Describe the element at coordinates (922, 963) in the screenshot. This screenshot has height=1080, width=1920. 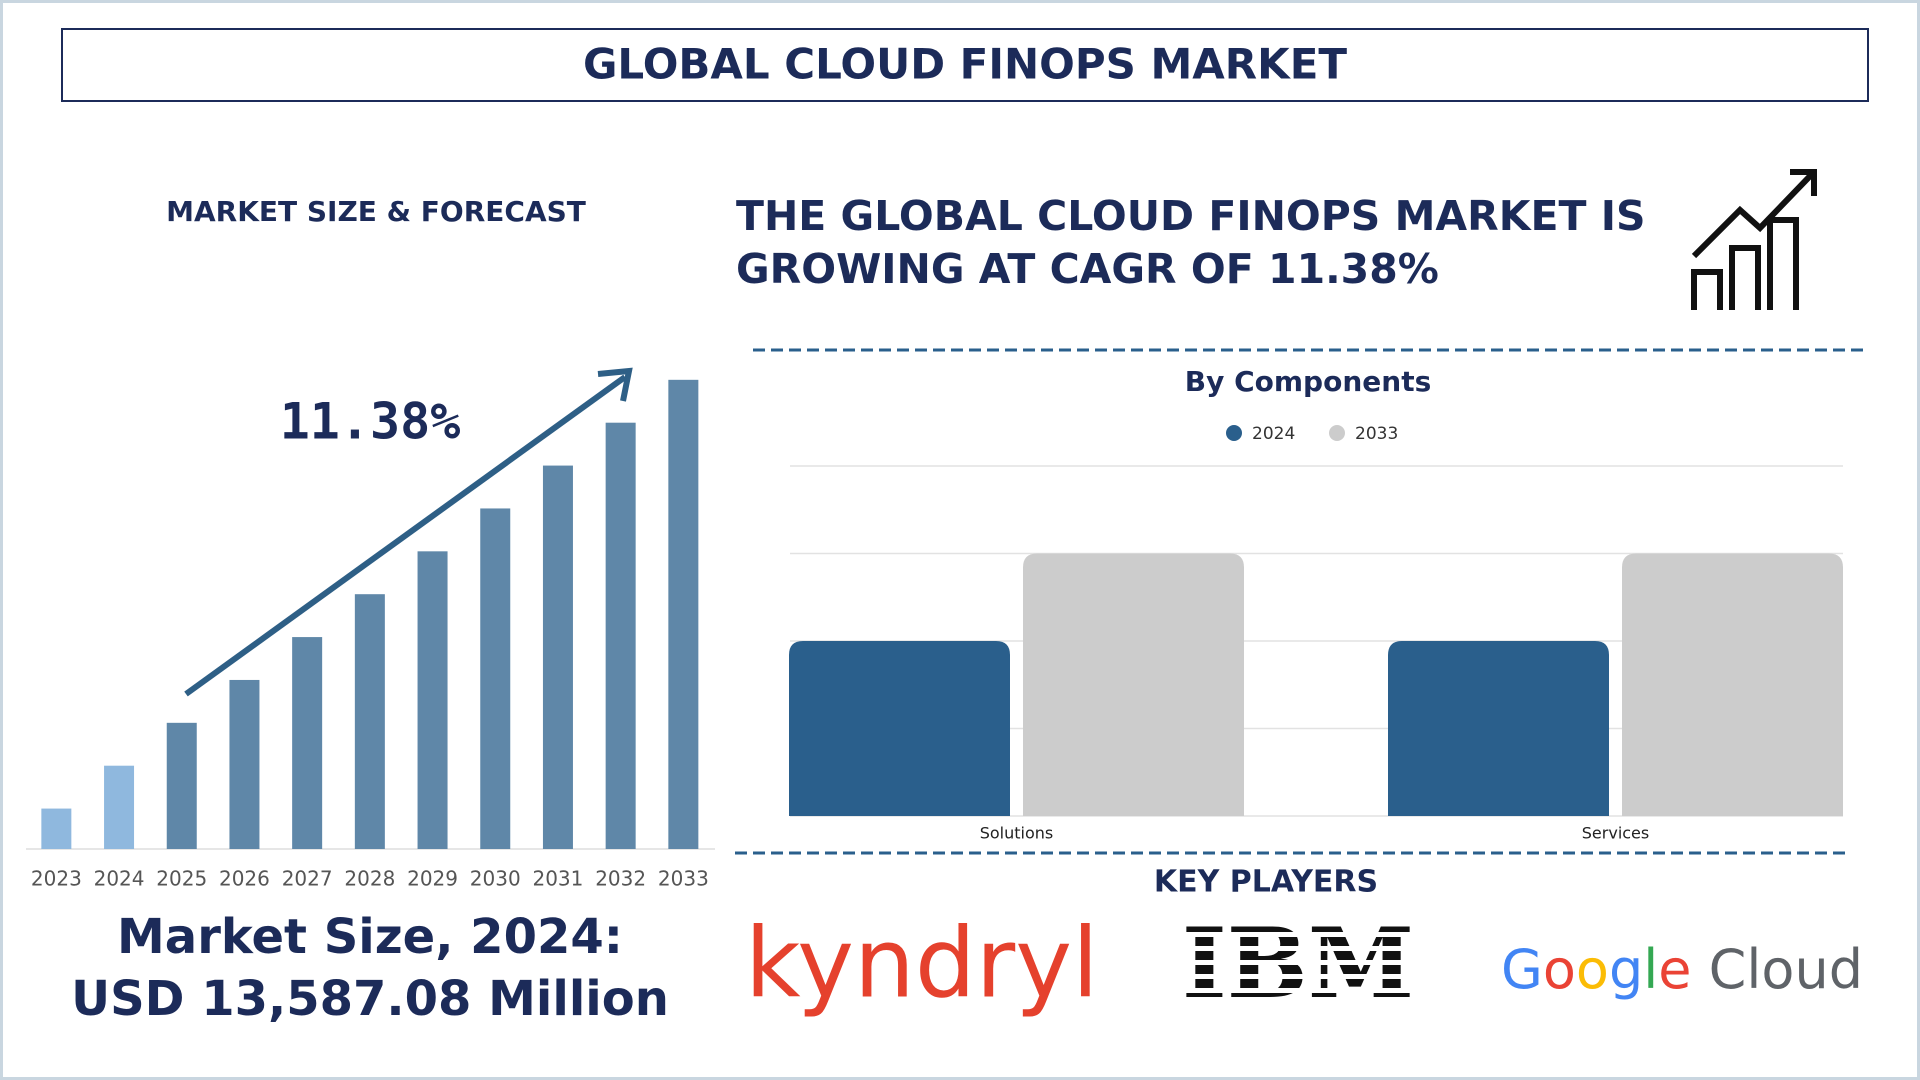
I see `player-logo: kyndryl` at that location.